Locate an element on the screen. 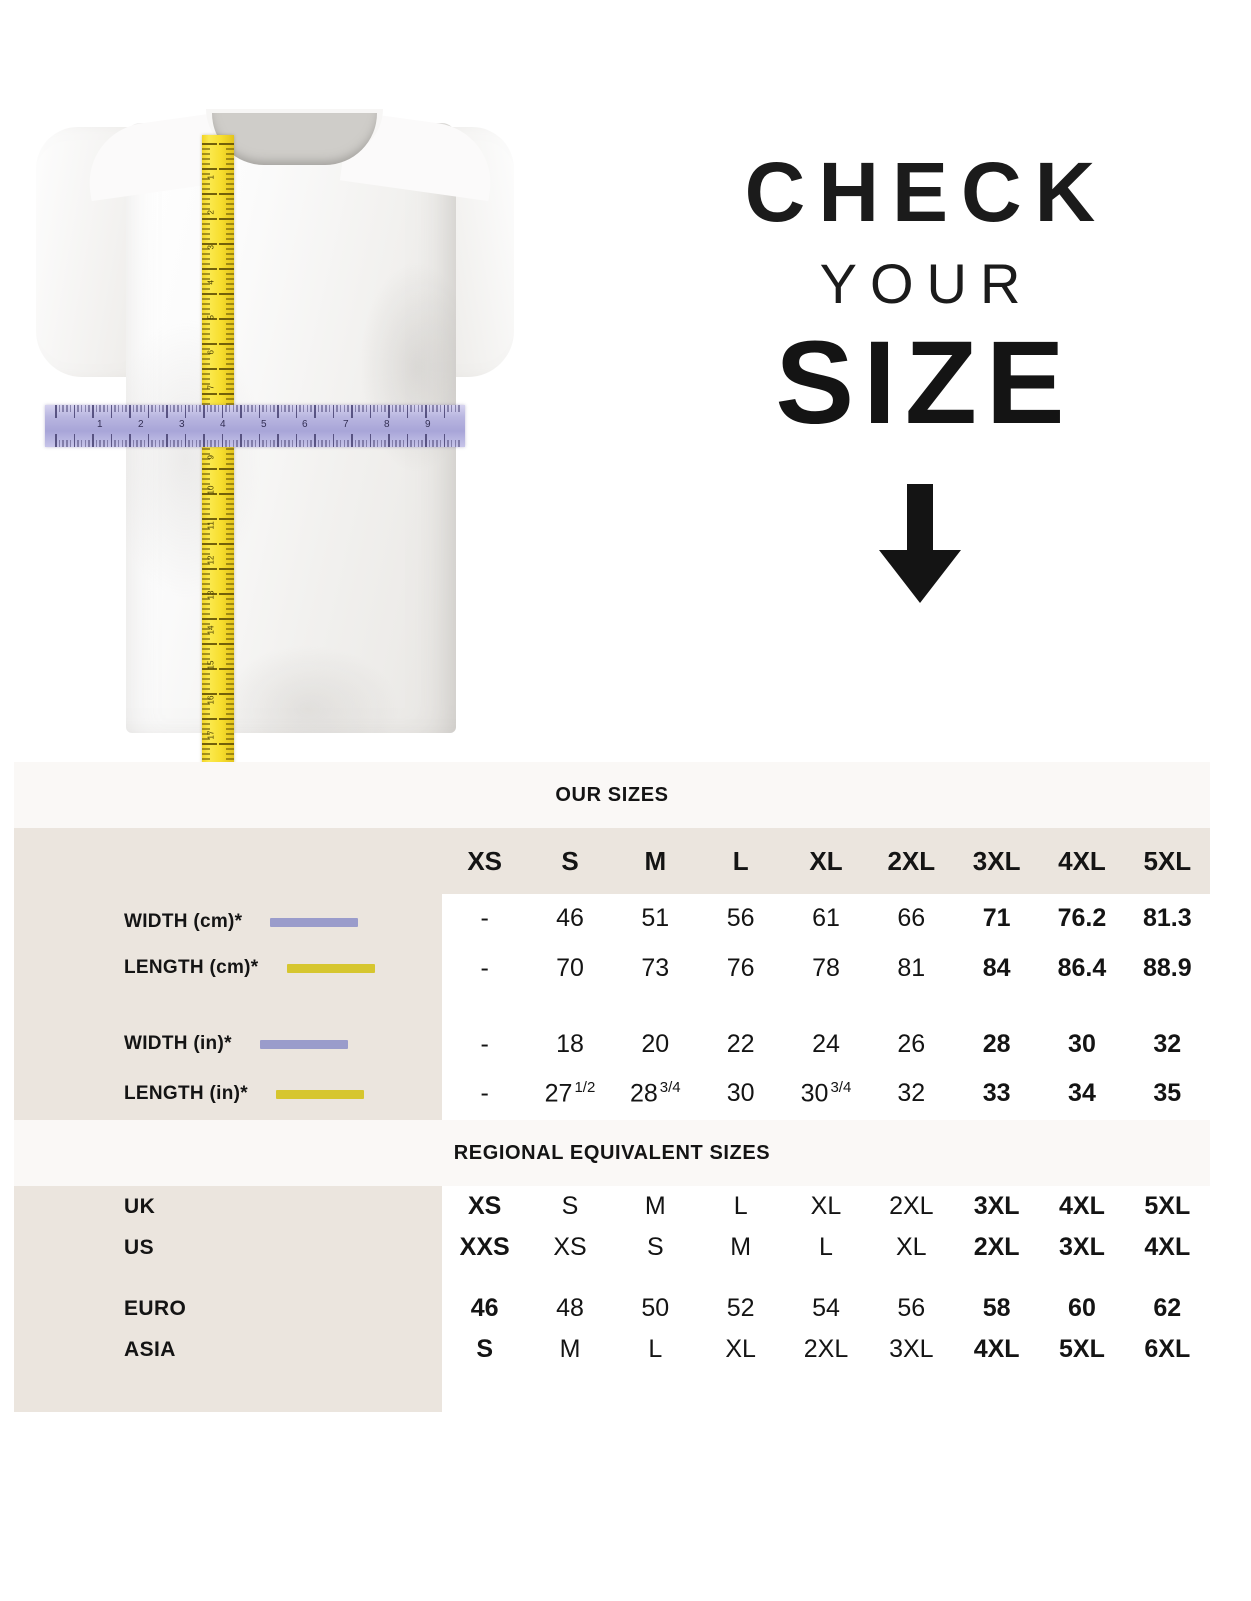 This screenshot has width=1251, height=1601. measurement-value: 84 is located at coordinates (996, 967).